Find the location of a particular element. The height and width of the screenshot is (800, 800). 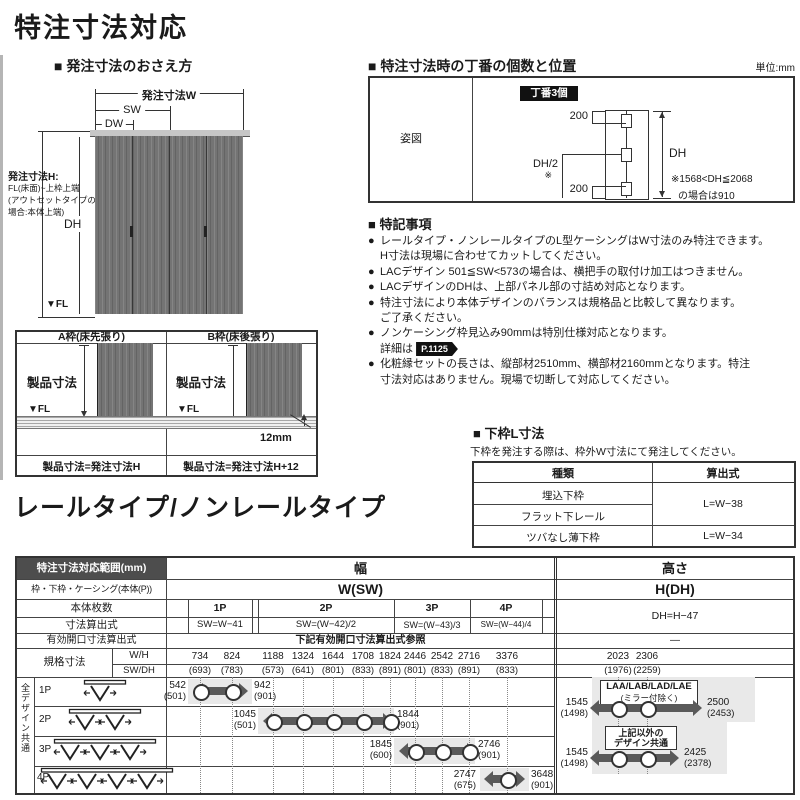

range-min-3p: 1845 (600) is located at coordinates (375, 750).